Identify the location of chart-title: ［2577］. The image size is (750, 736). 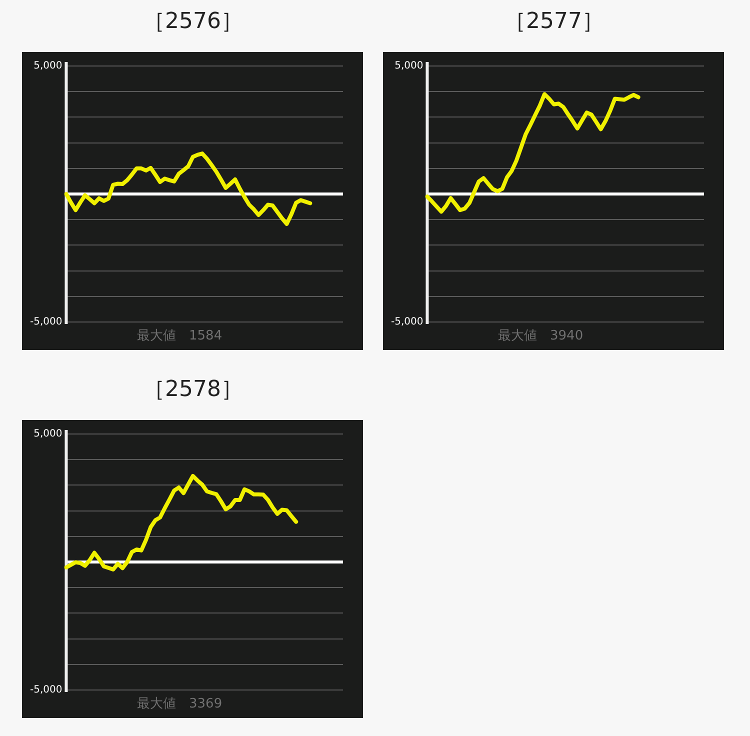
(554, 22).